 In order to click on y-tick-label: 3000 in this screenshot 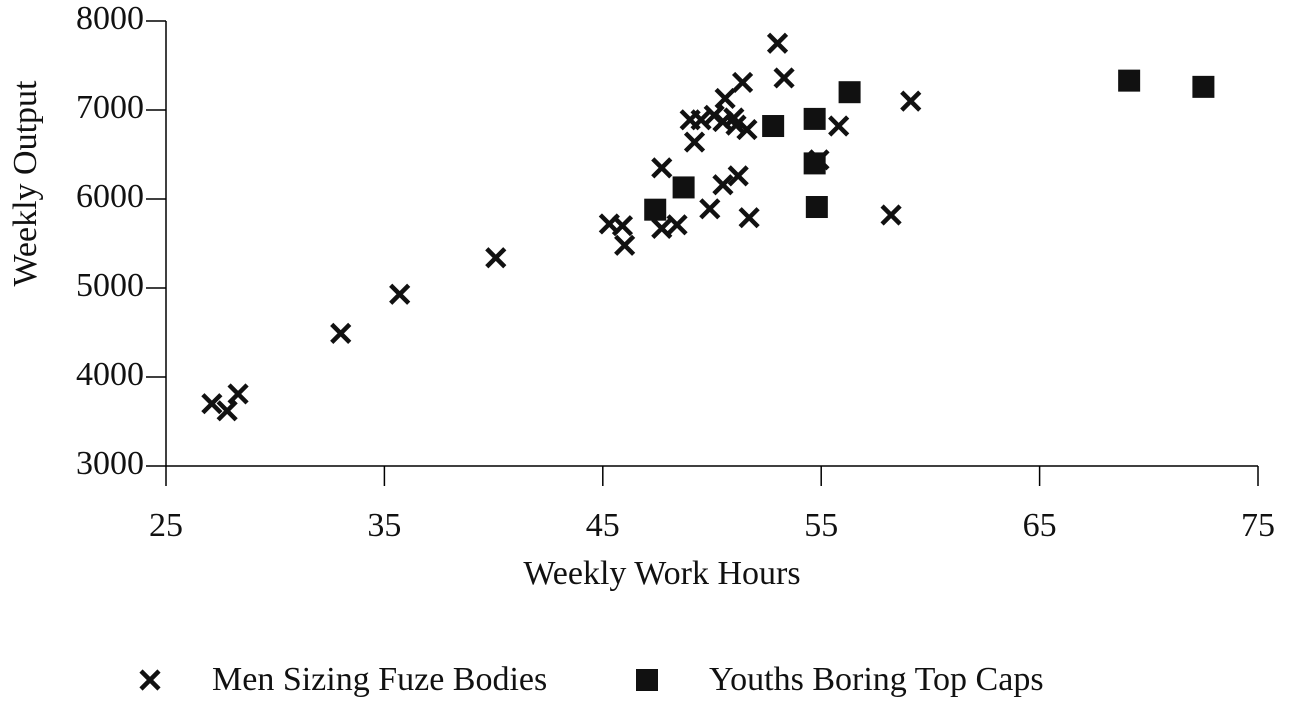, I will do `click(110, 463)`.